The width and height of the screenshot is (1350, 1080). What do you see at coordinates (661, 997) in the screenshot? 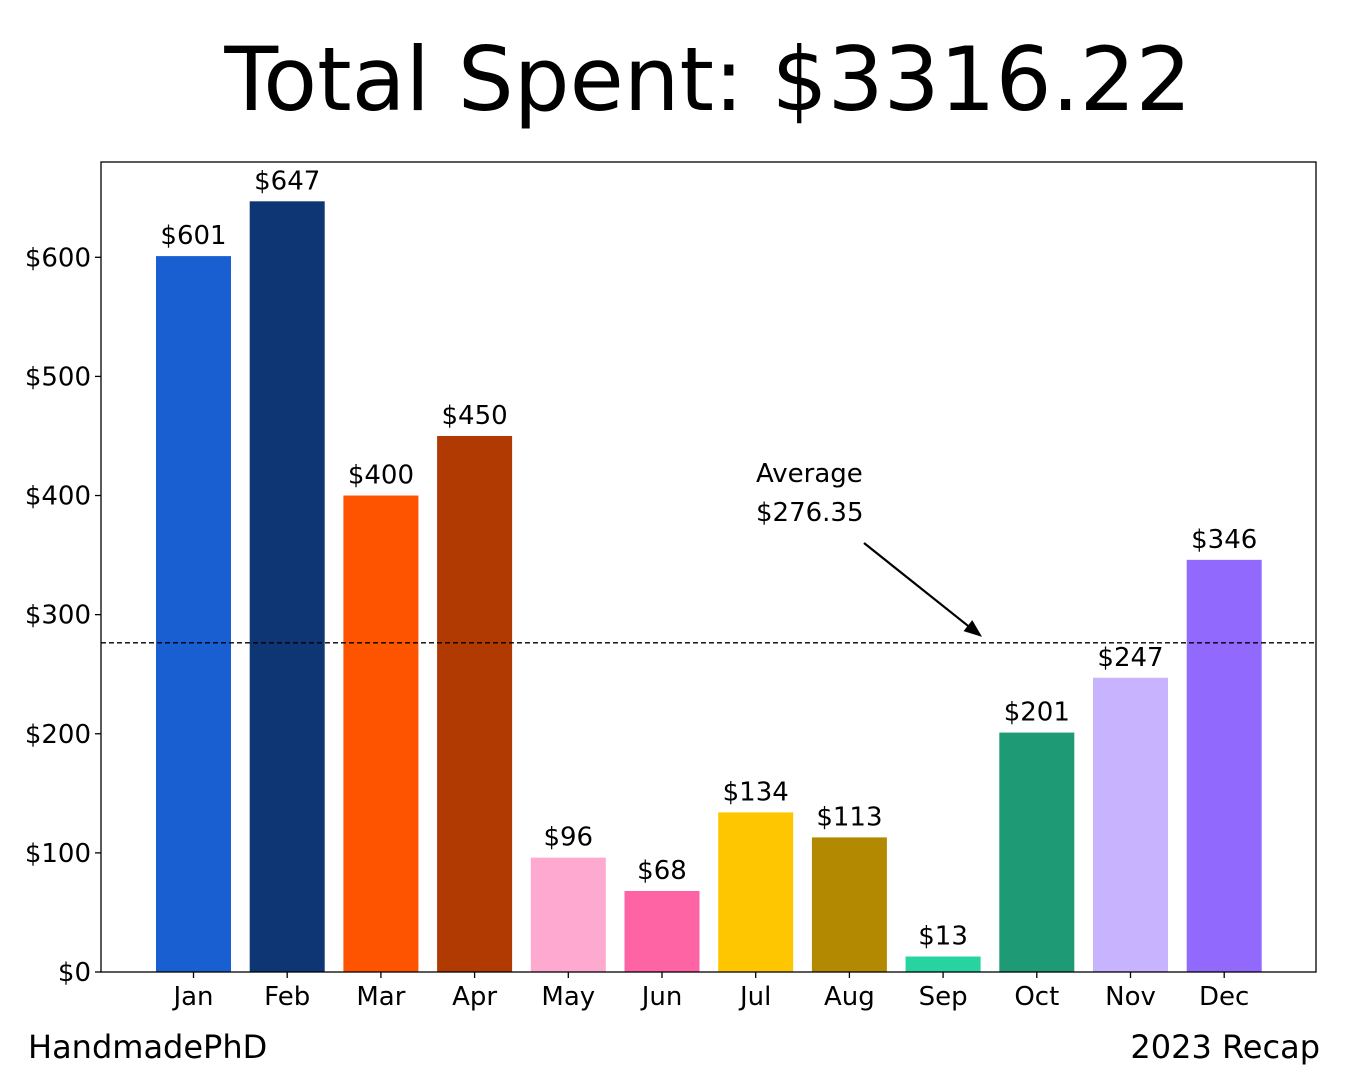
I see `x-tick-label-jun: Jun` at bounding box center [661, 997].